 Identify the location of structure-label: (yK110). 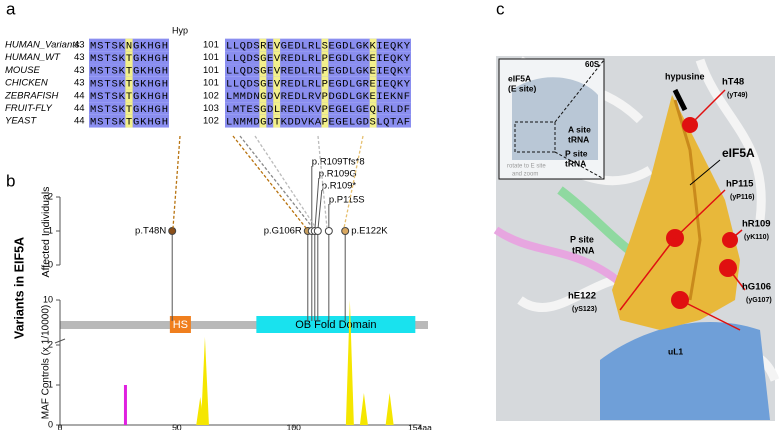
(756, 237).